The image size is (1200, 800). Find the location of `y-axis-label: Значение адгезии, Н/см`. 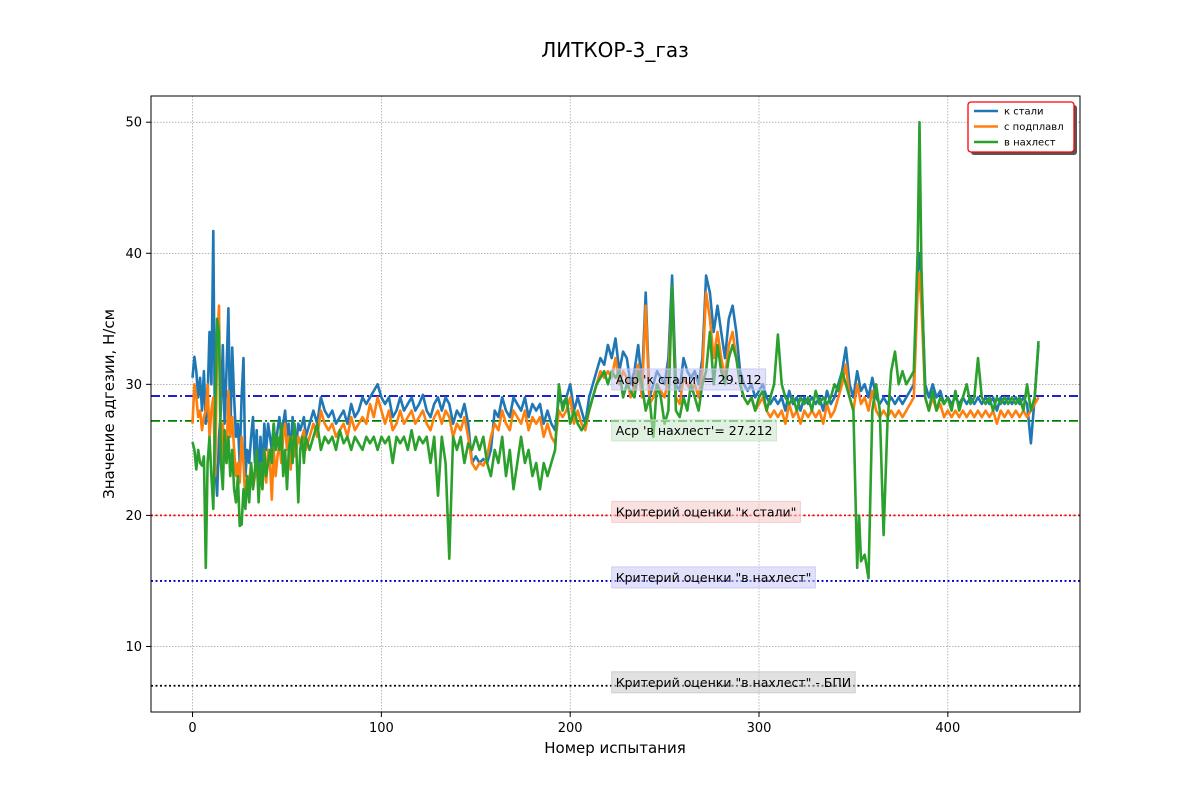

y-axis-label: Значение адгезии, Н/см is located at coordinates (109, 404).